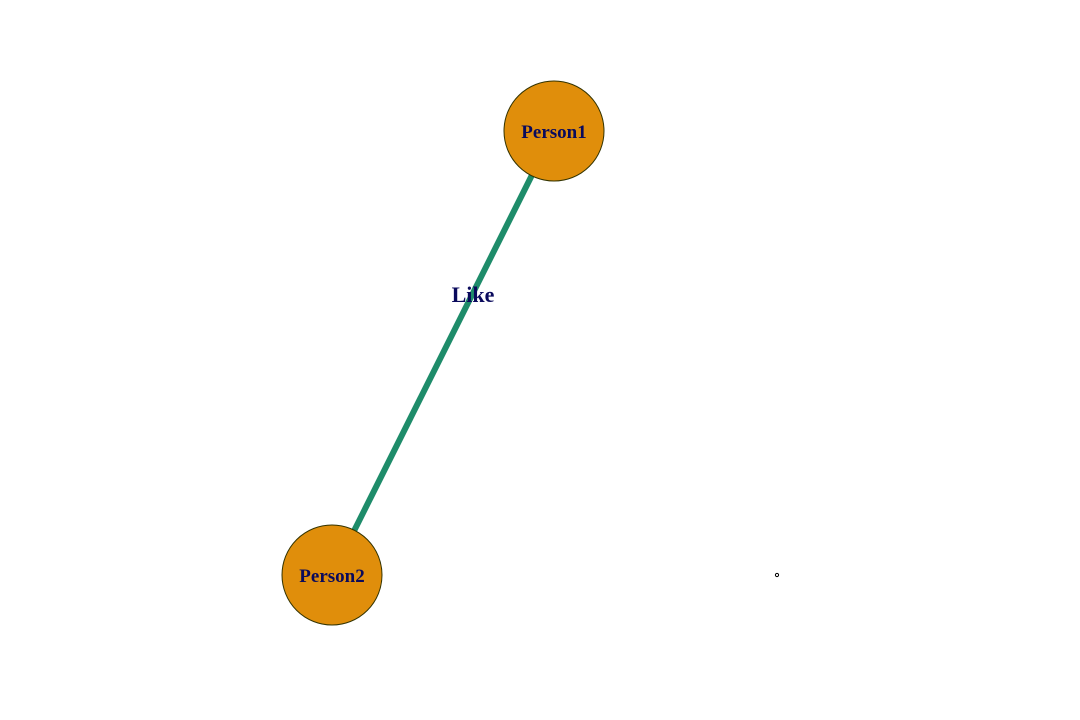 This screenshot has width=1080, height=720. What do you see at coordinates (443, 353) in the screenshot?
I see `edge-like` at bounding box center [443, 353].